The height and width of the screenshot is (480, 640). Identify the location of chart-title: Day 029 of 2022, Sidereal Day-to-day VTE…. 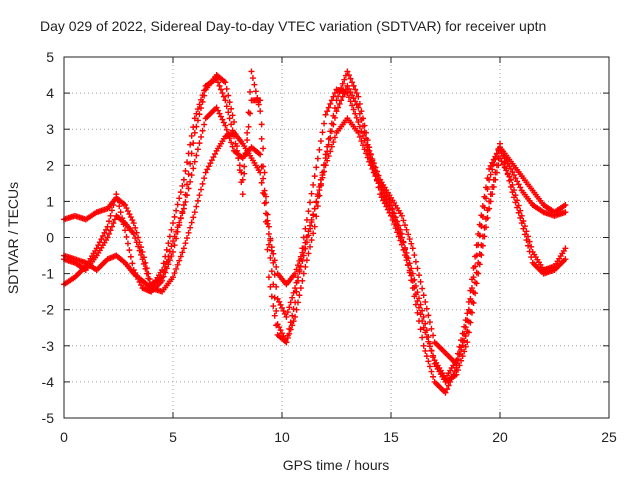
(293, 26).